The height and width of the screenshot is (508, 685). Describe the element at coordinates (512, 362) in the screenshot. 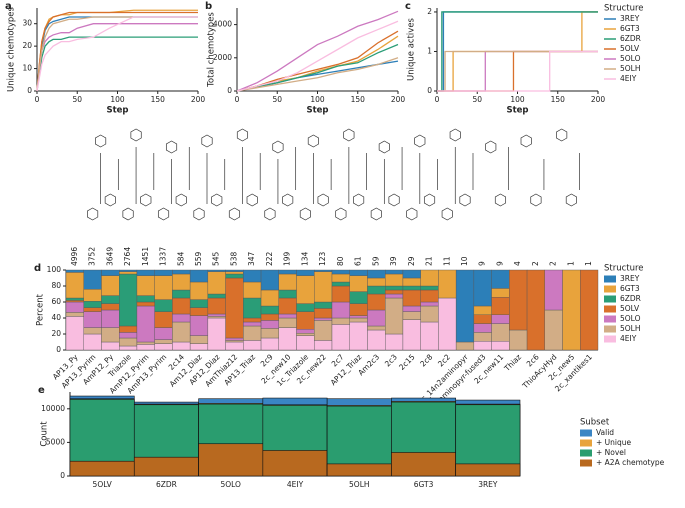

I see `x-tick-label: Thiaz` at that location.